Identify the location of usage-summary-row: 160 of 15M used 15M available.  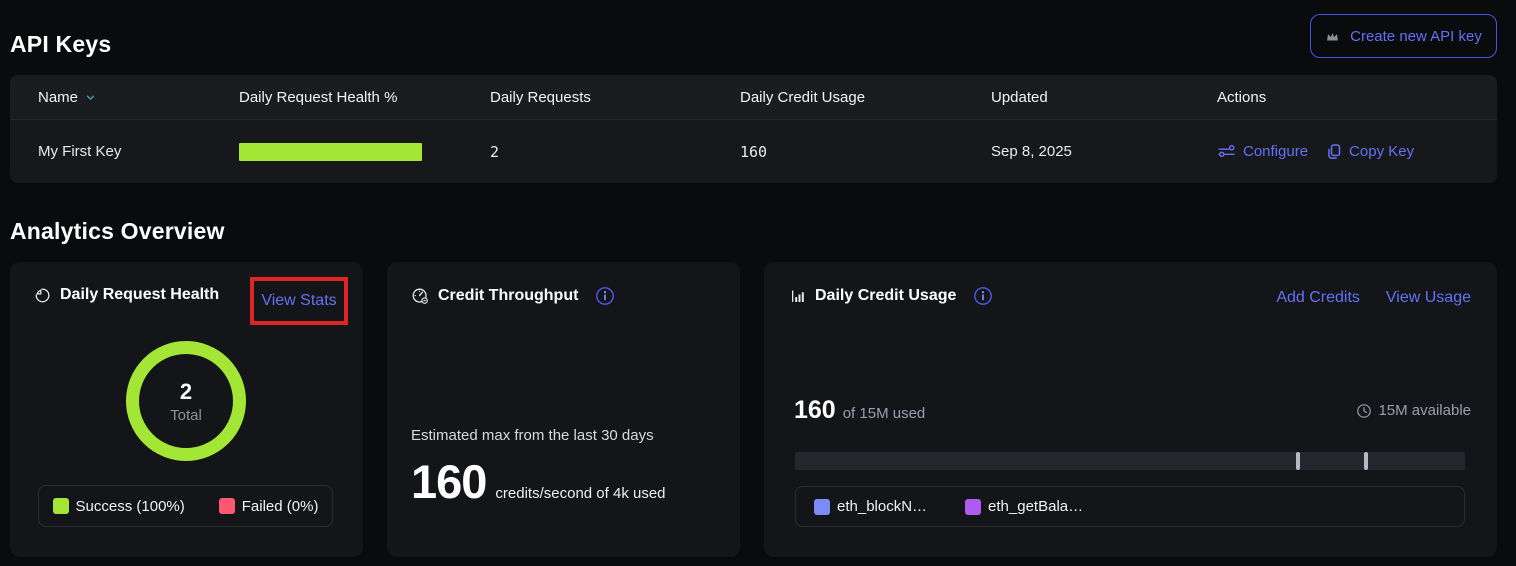
(1132, 410).